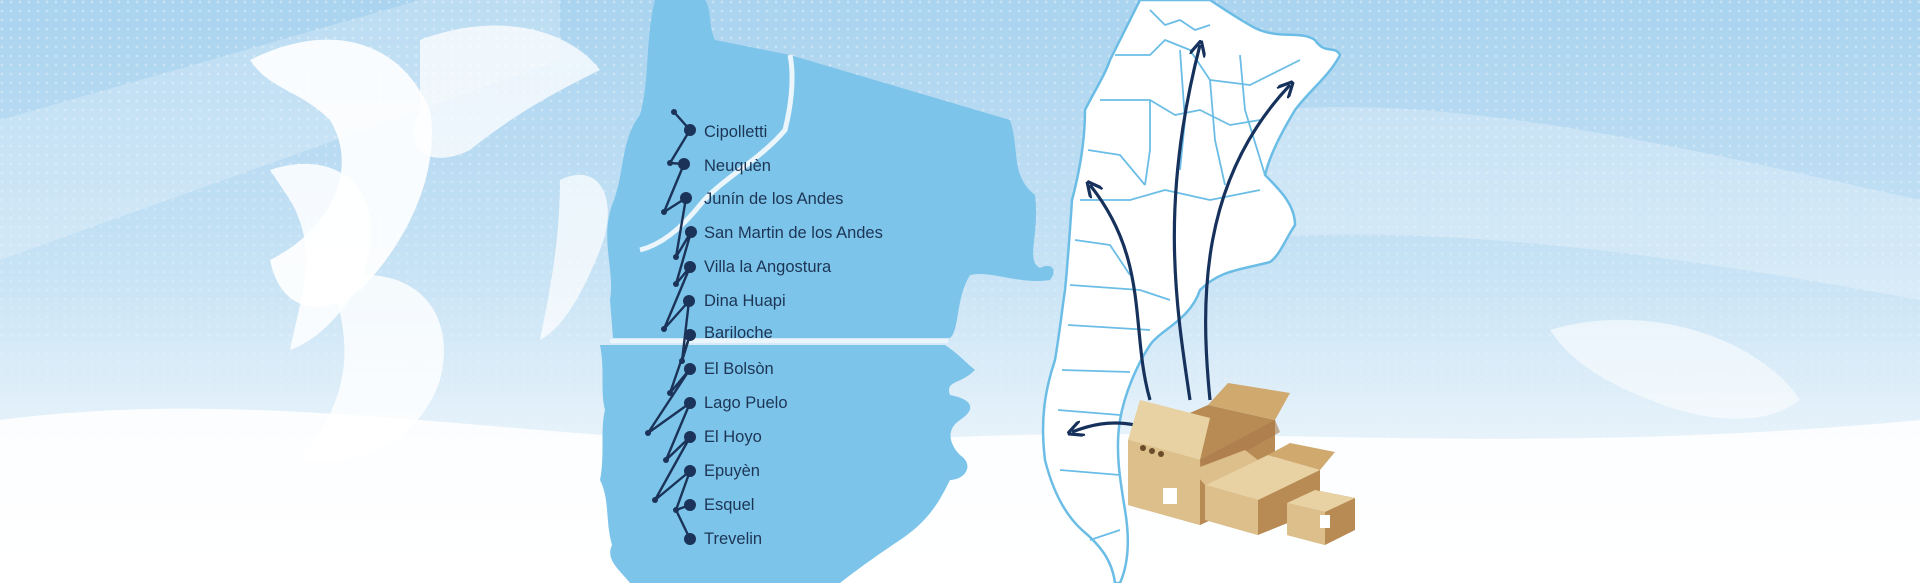  Describe the element at coordinates (737, 166) in the screenshot. I see `city-label-neuquen: Neuquèn` at that location.